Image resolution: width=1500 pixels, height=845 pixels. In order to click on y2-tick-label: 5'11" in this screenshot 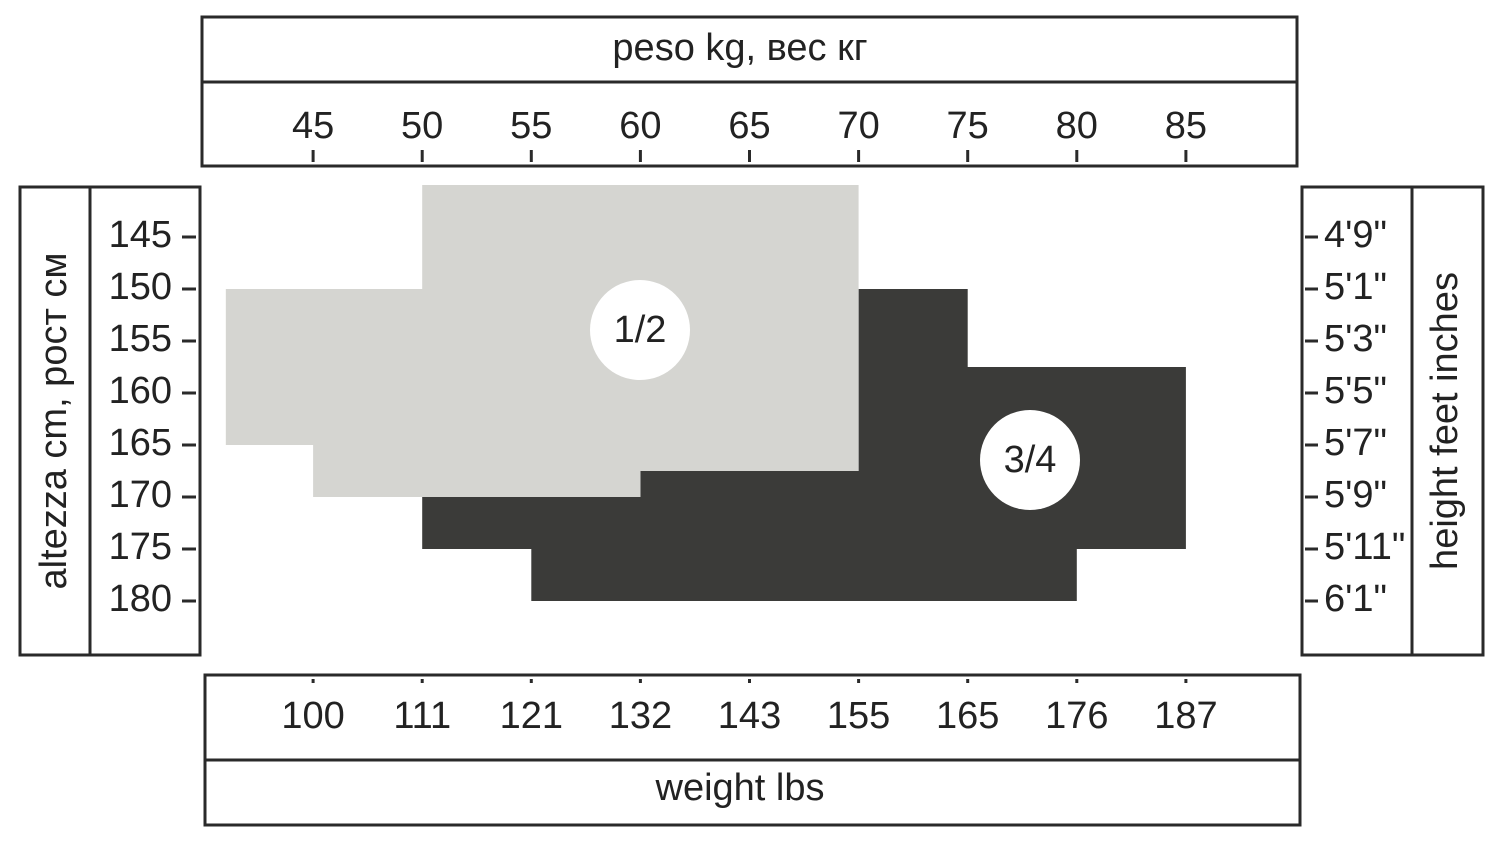, I will do `click(1364, 547)`.